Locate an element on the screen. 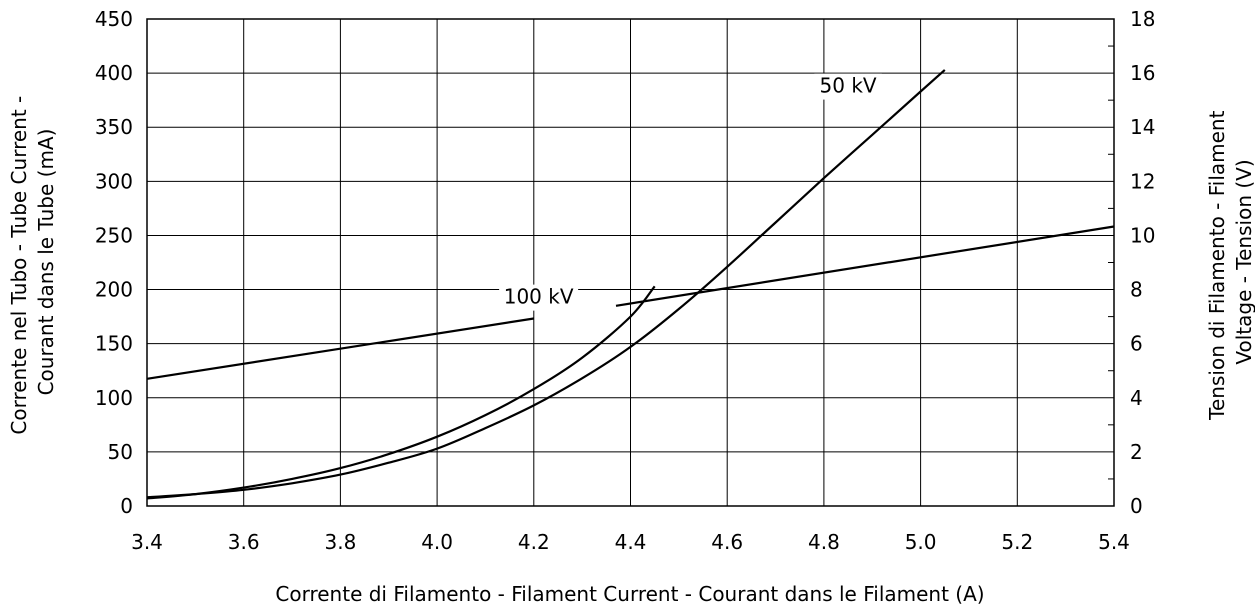 This screenshot has width=1255, height=611. annotation-50-kv: 50 kV is located at coordinates (848, 86).